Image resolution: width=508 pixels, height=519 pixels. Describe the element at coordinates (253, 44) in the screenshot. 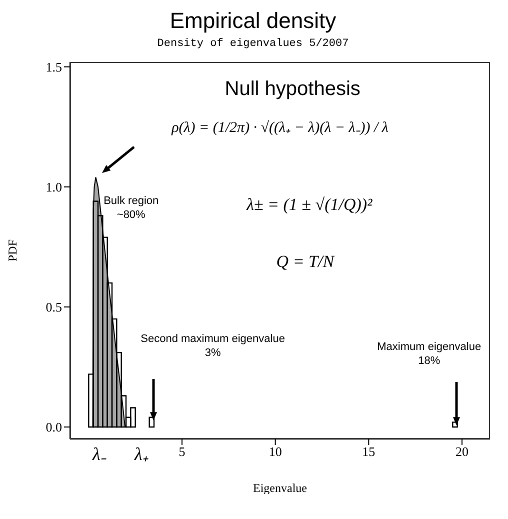

I see `chart-subtitle: Density of eigenvalues 5/2007` at that location.